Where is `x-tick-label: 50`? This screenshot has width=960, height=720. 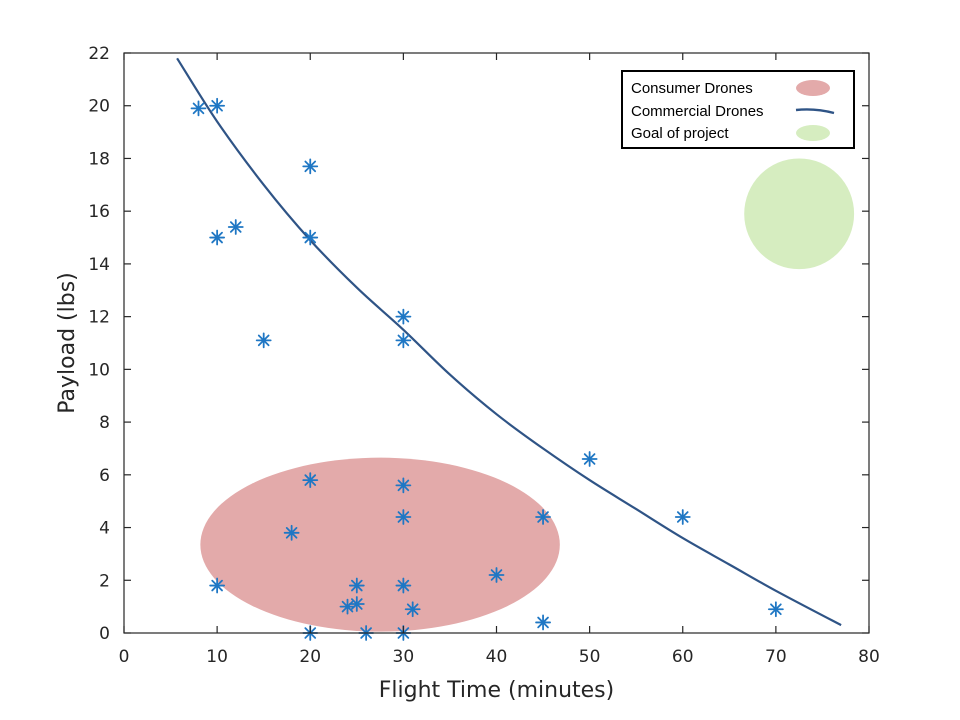 x-tick-label: 50 is located at coordinates (590, 657).